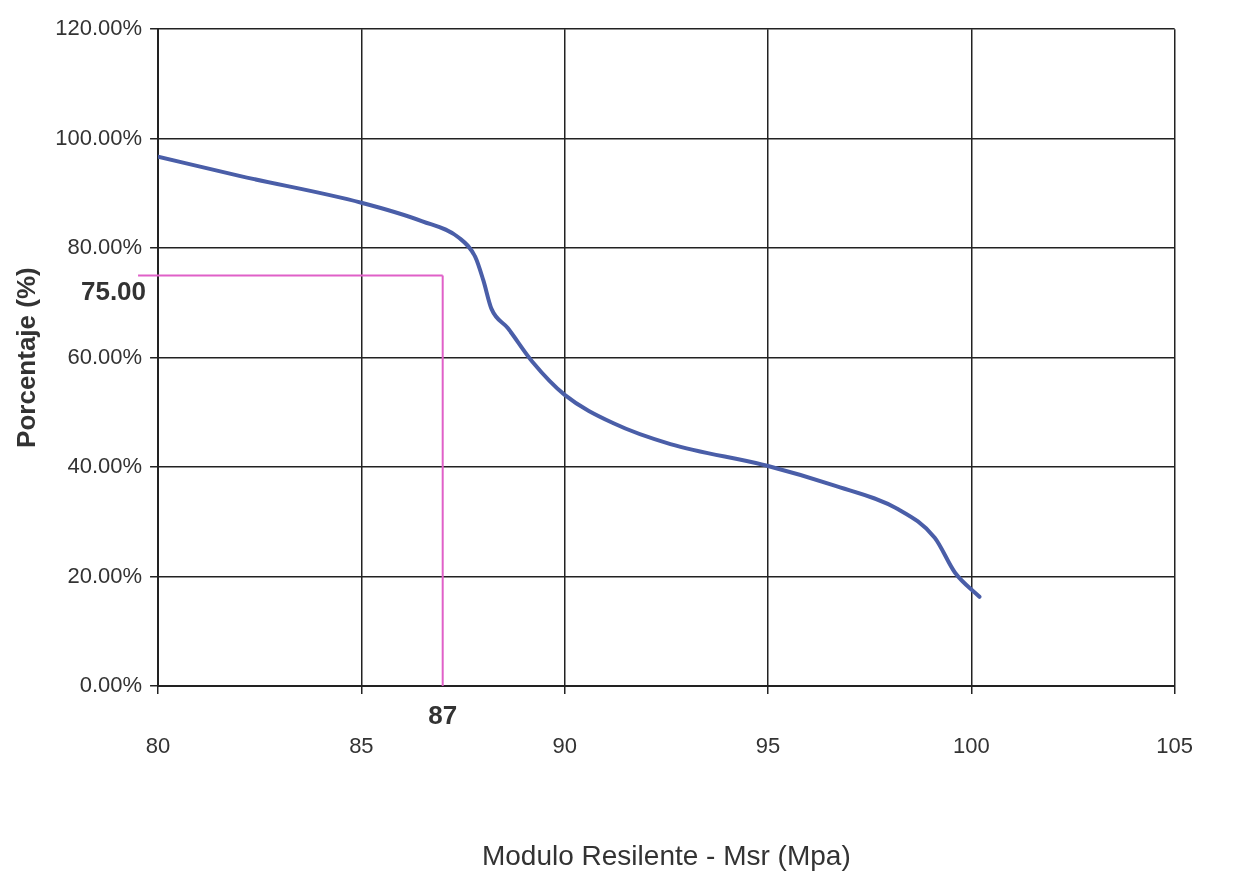 This screenshot has width=1247, height=892. I want to click on x-tick-label: 80, so click(158, 746).